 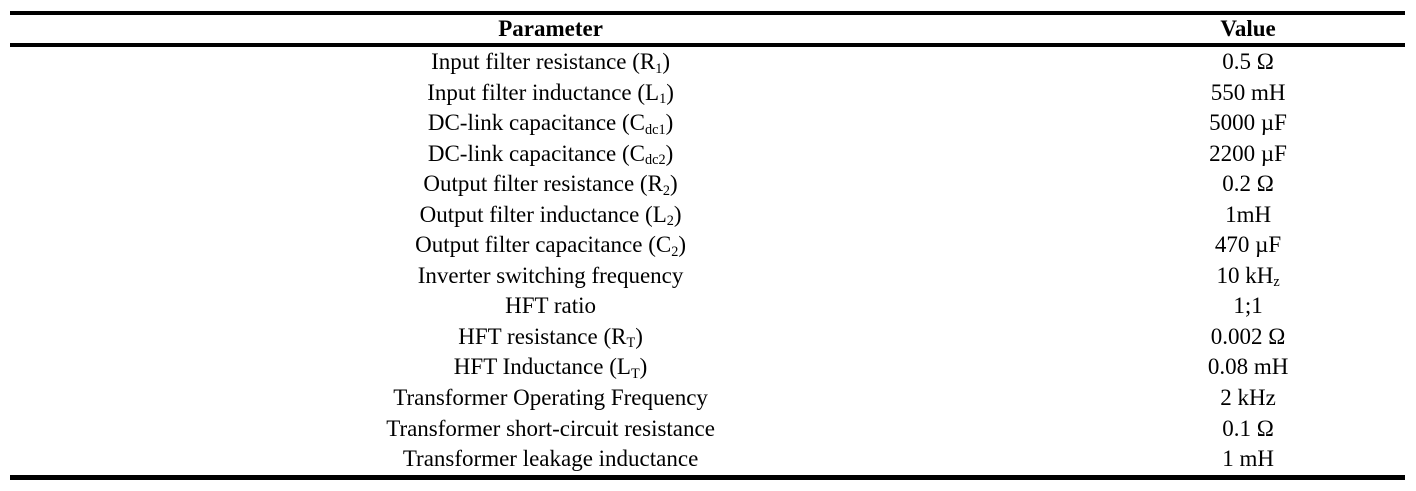 What do you see at coordinates (1248, 306) in the screenshot?
I see `value-cell: 1;1` at bounding box center [1248, 306].